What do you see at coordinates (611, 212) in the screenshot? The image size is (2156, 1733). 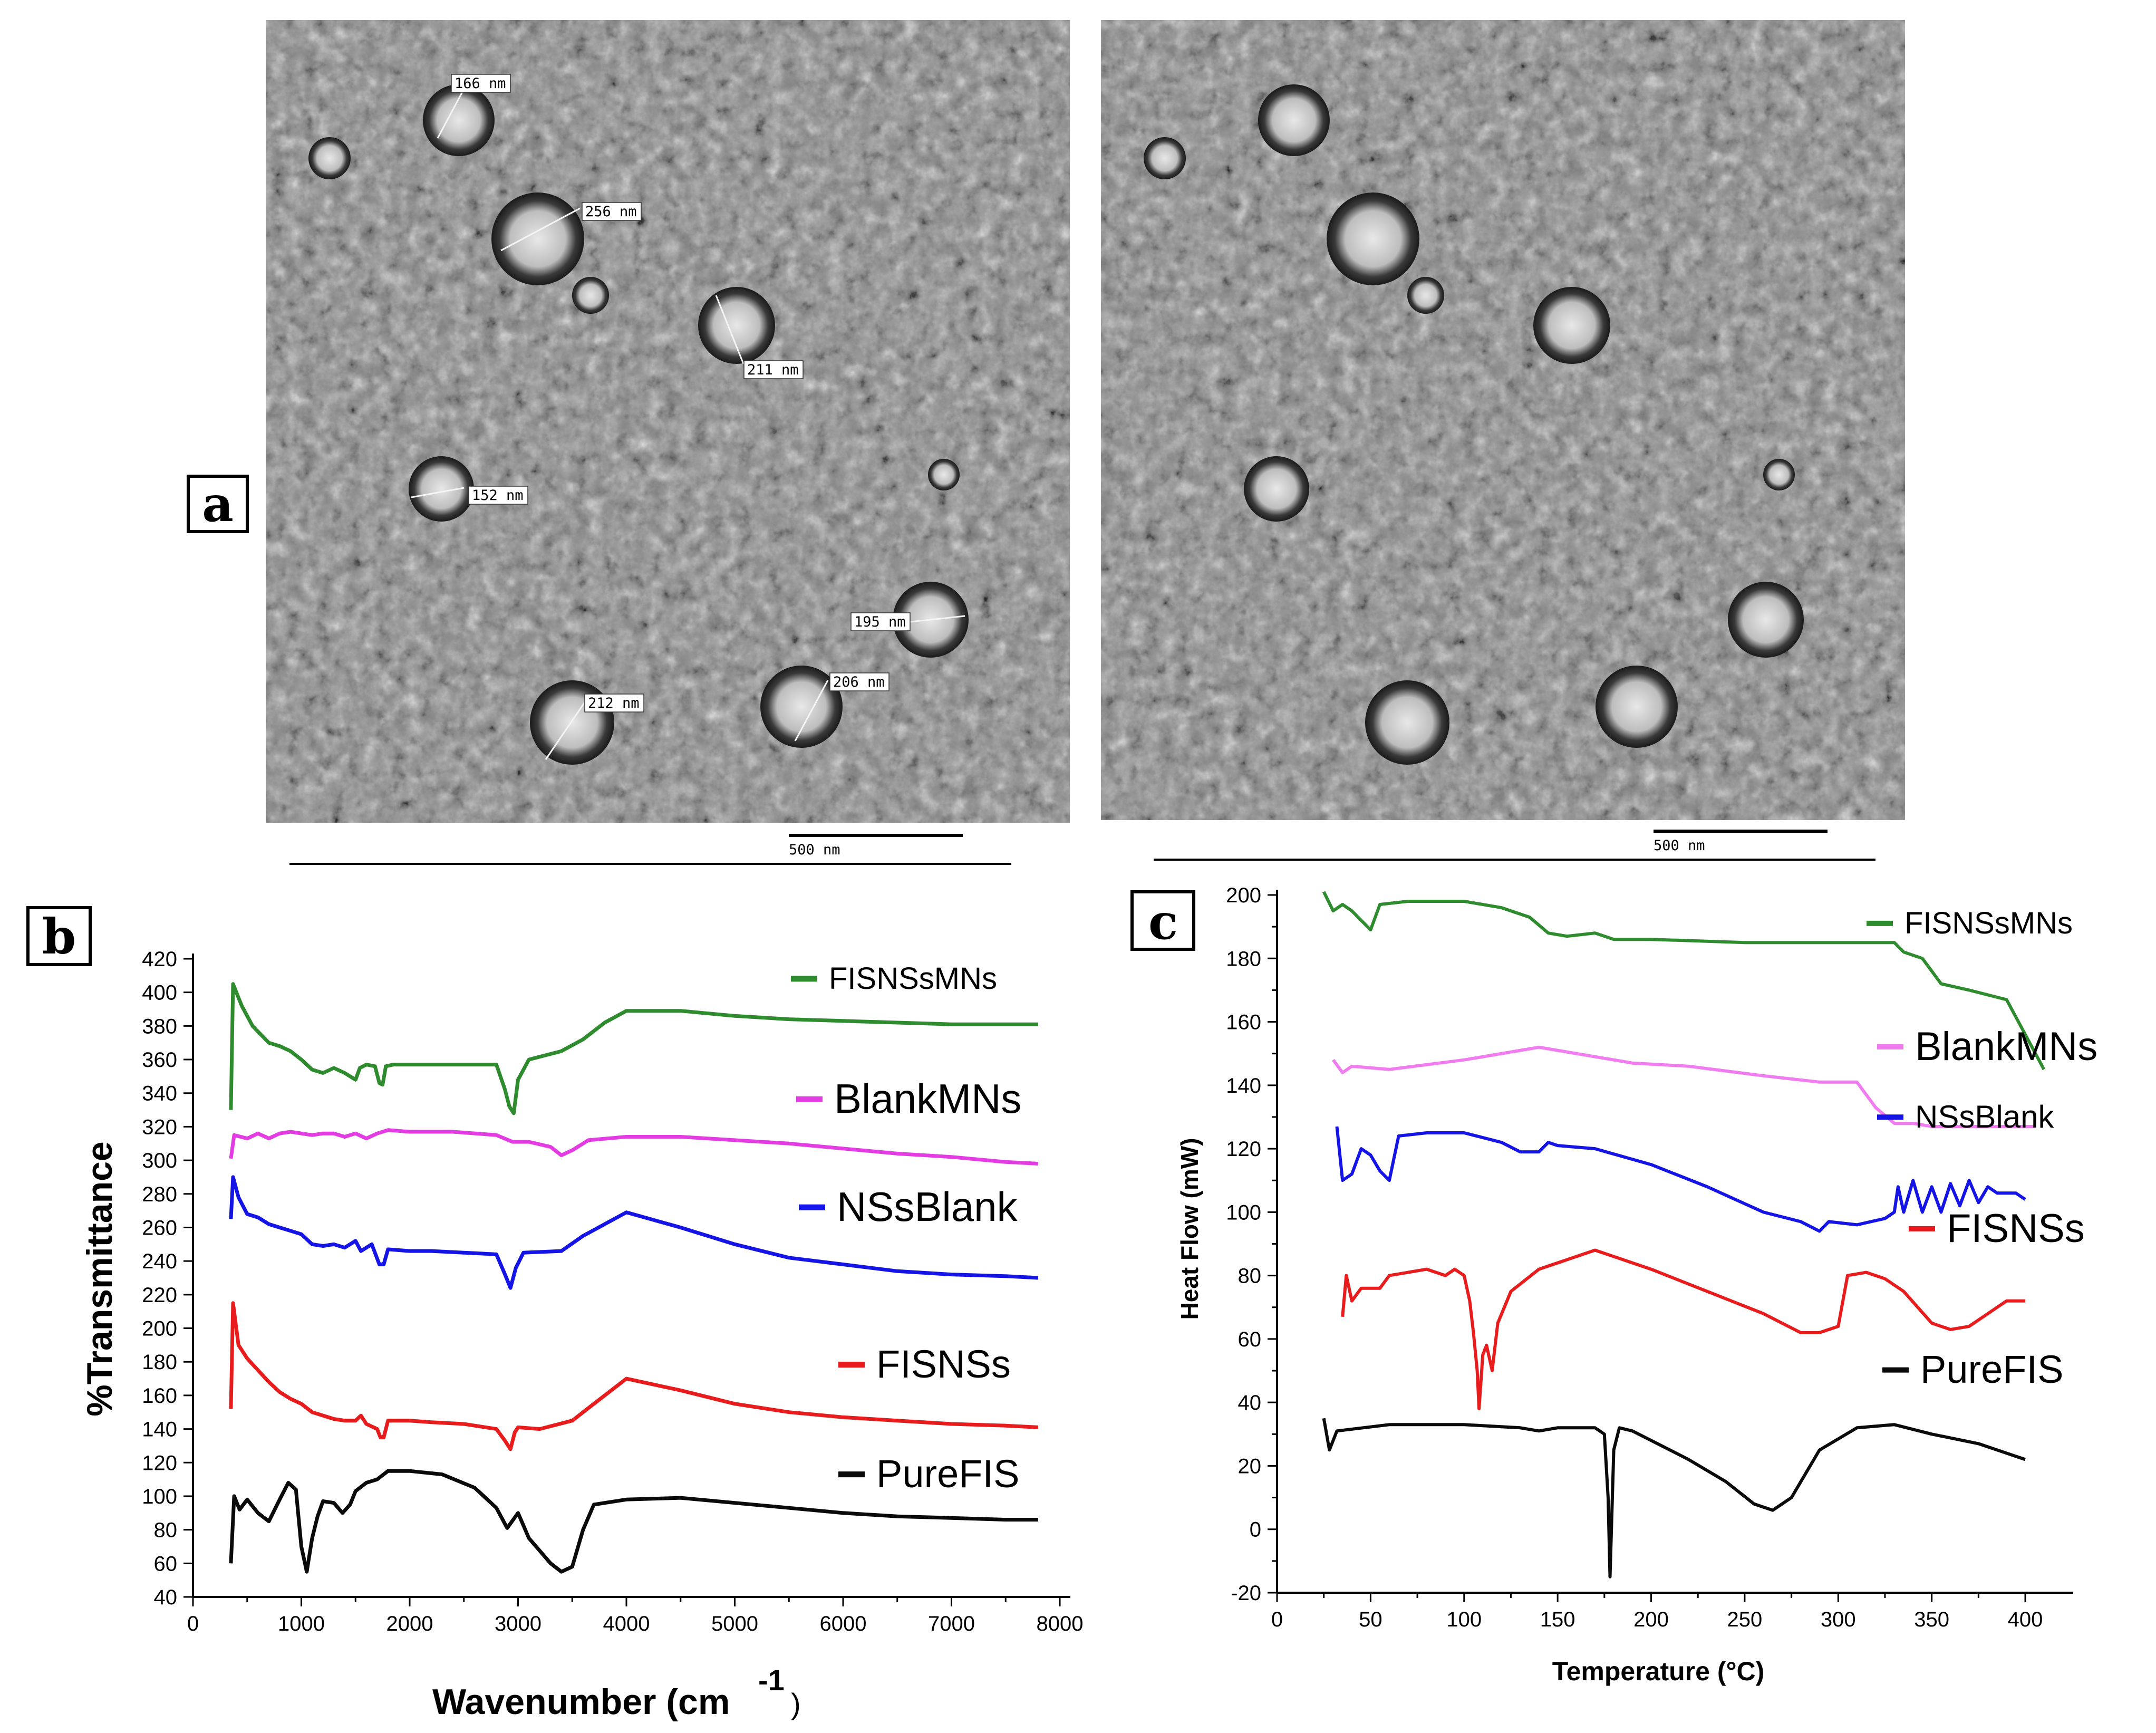 I see `measure-label: 256 nm` at bounding box center [611, 212].